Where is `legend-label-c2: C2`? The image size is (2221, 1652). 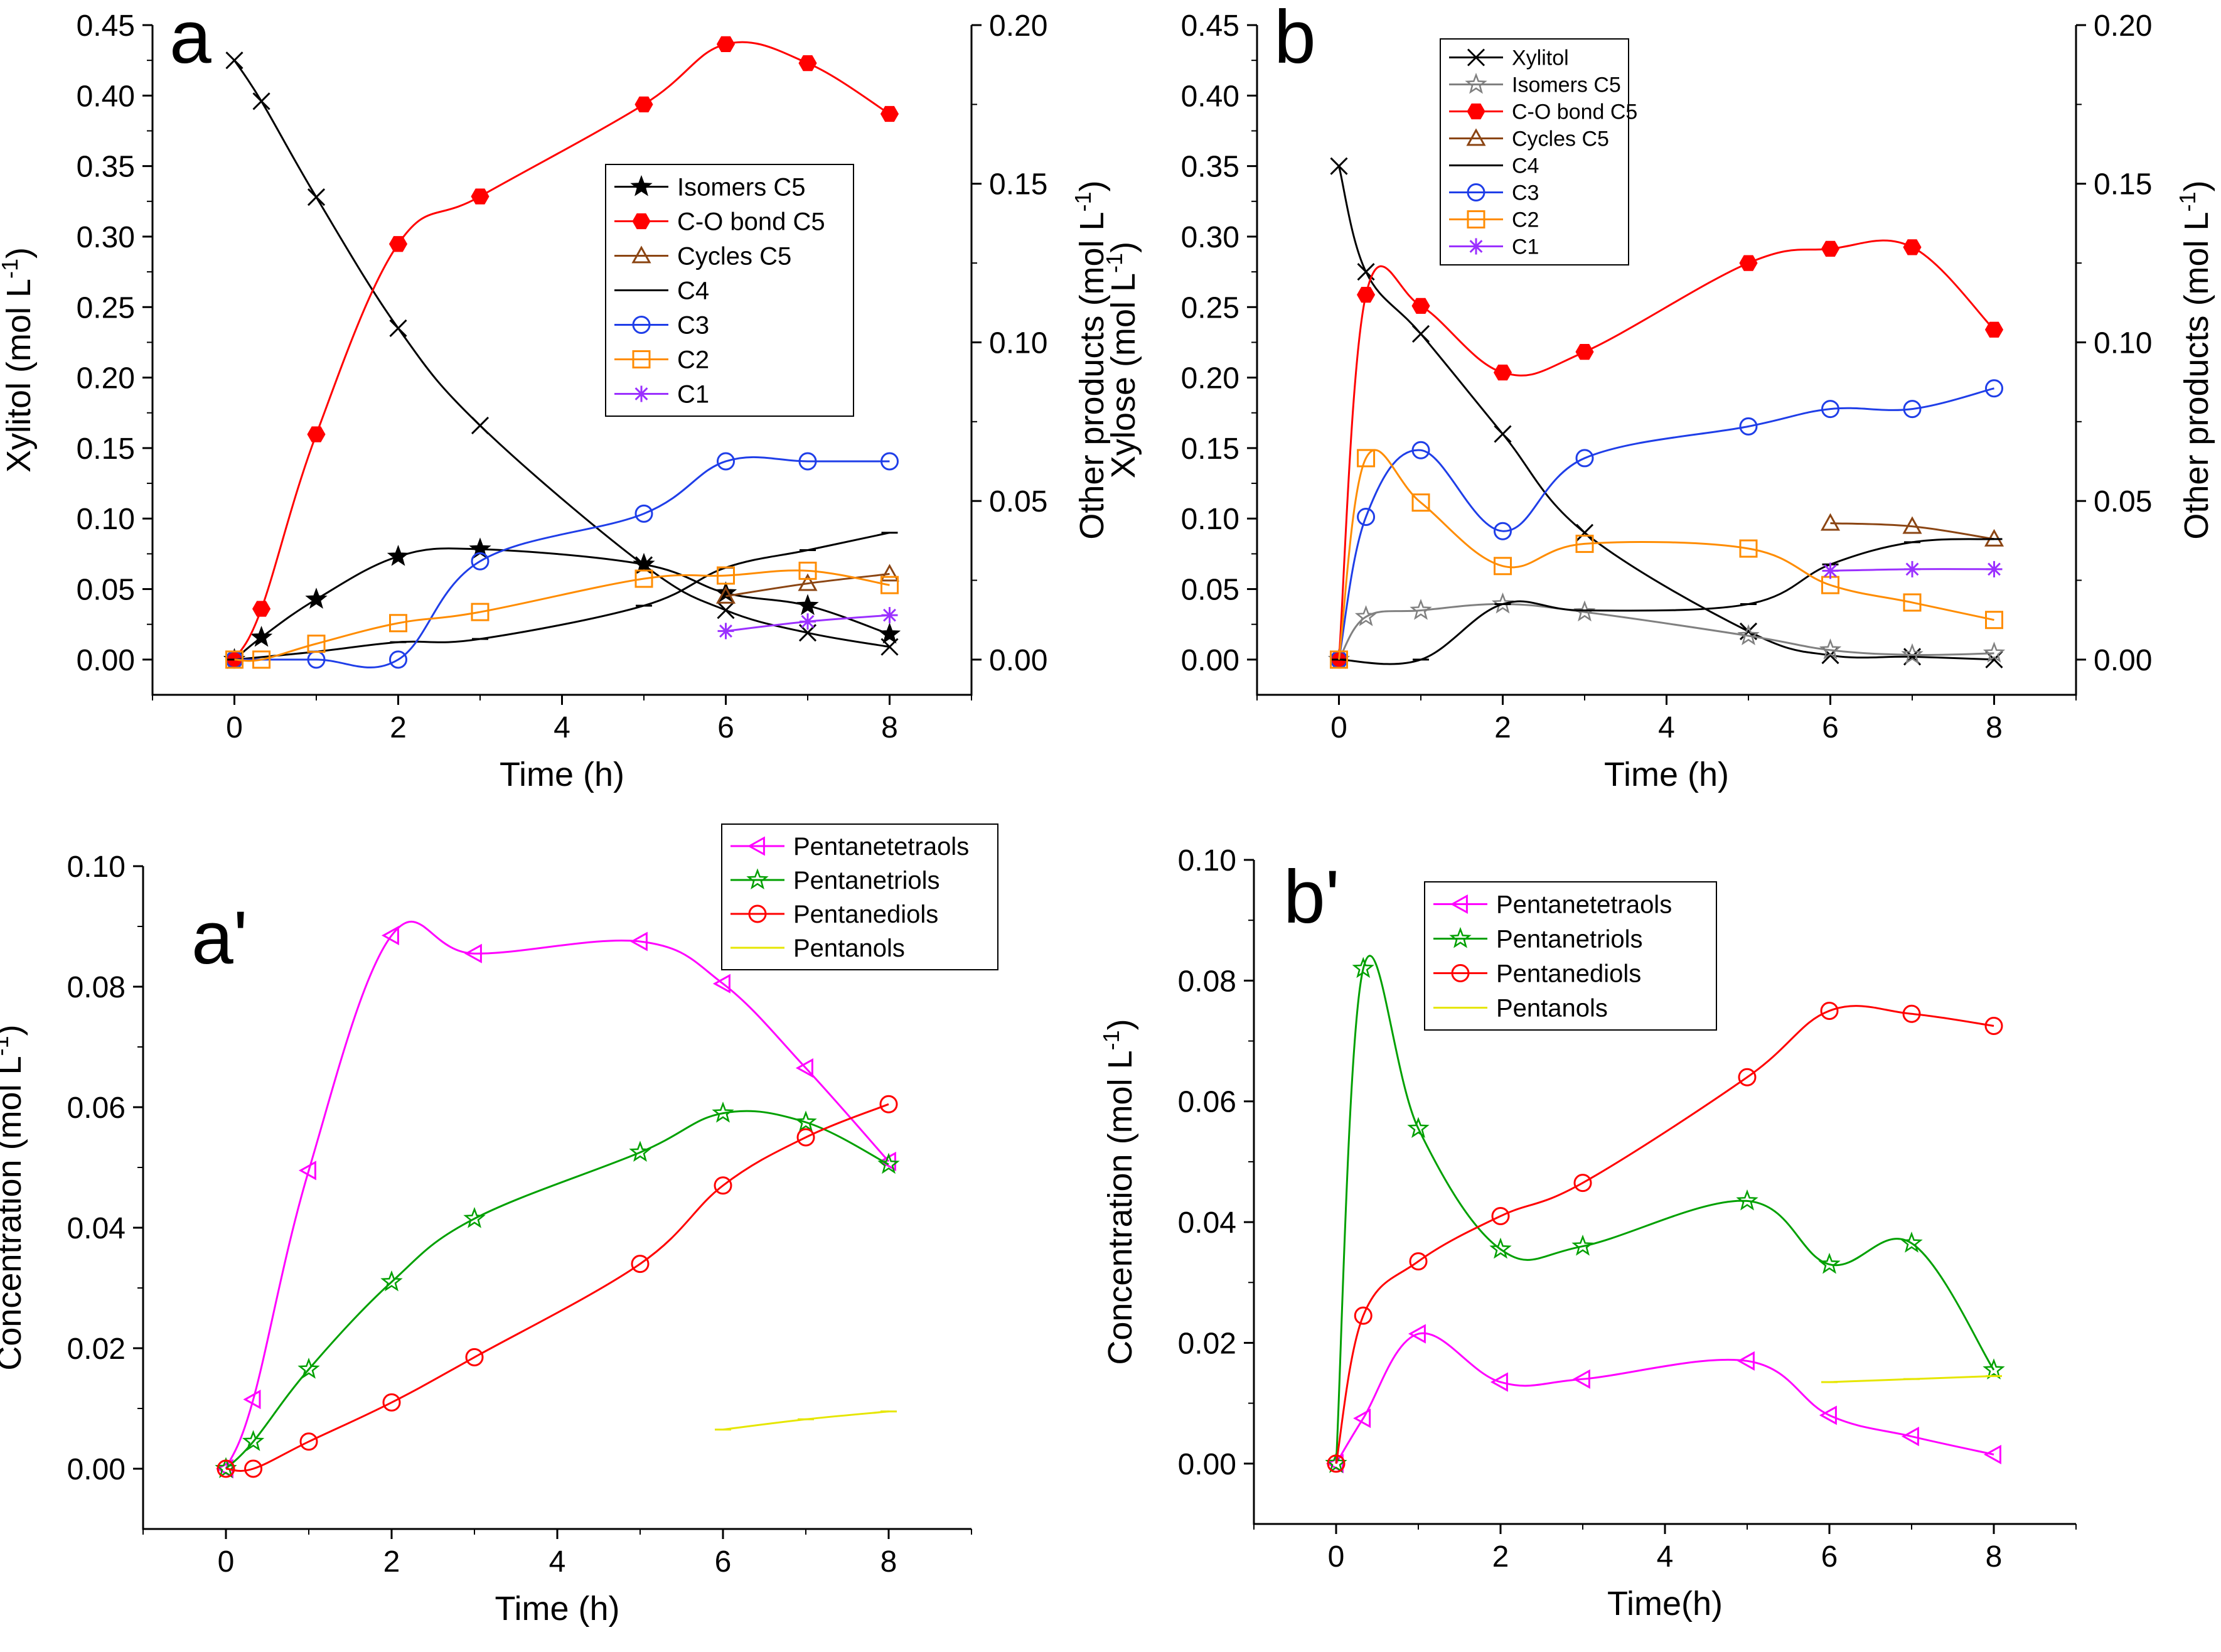
legend-label-c2: C2 is located at coordinates (1526, 220).